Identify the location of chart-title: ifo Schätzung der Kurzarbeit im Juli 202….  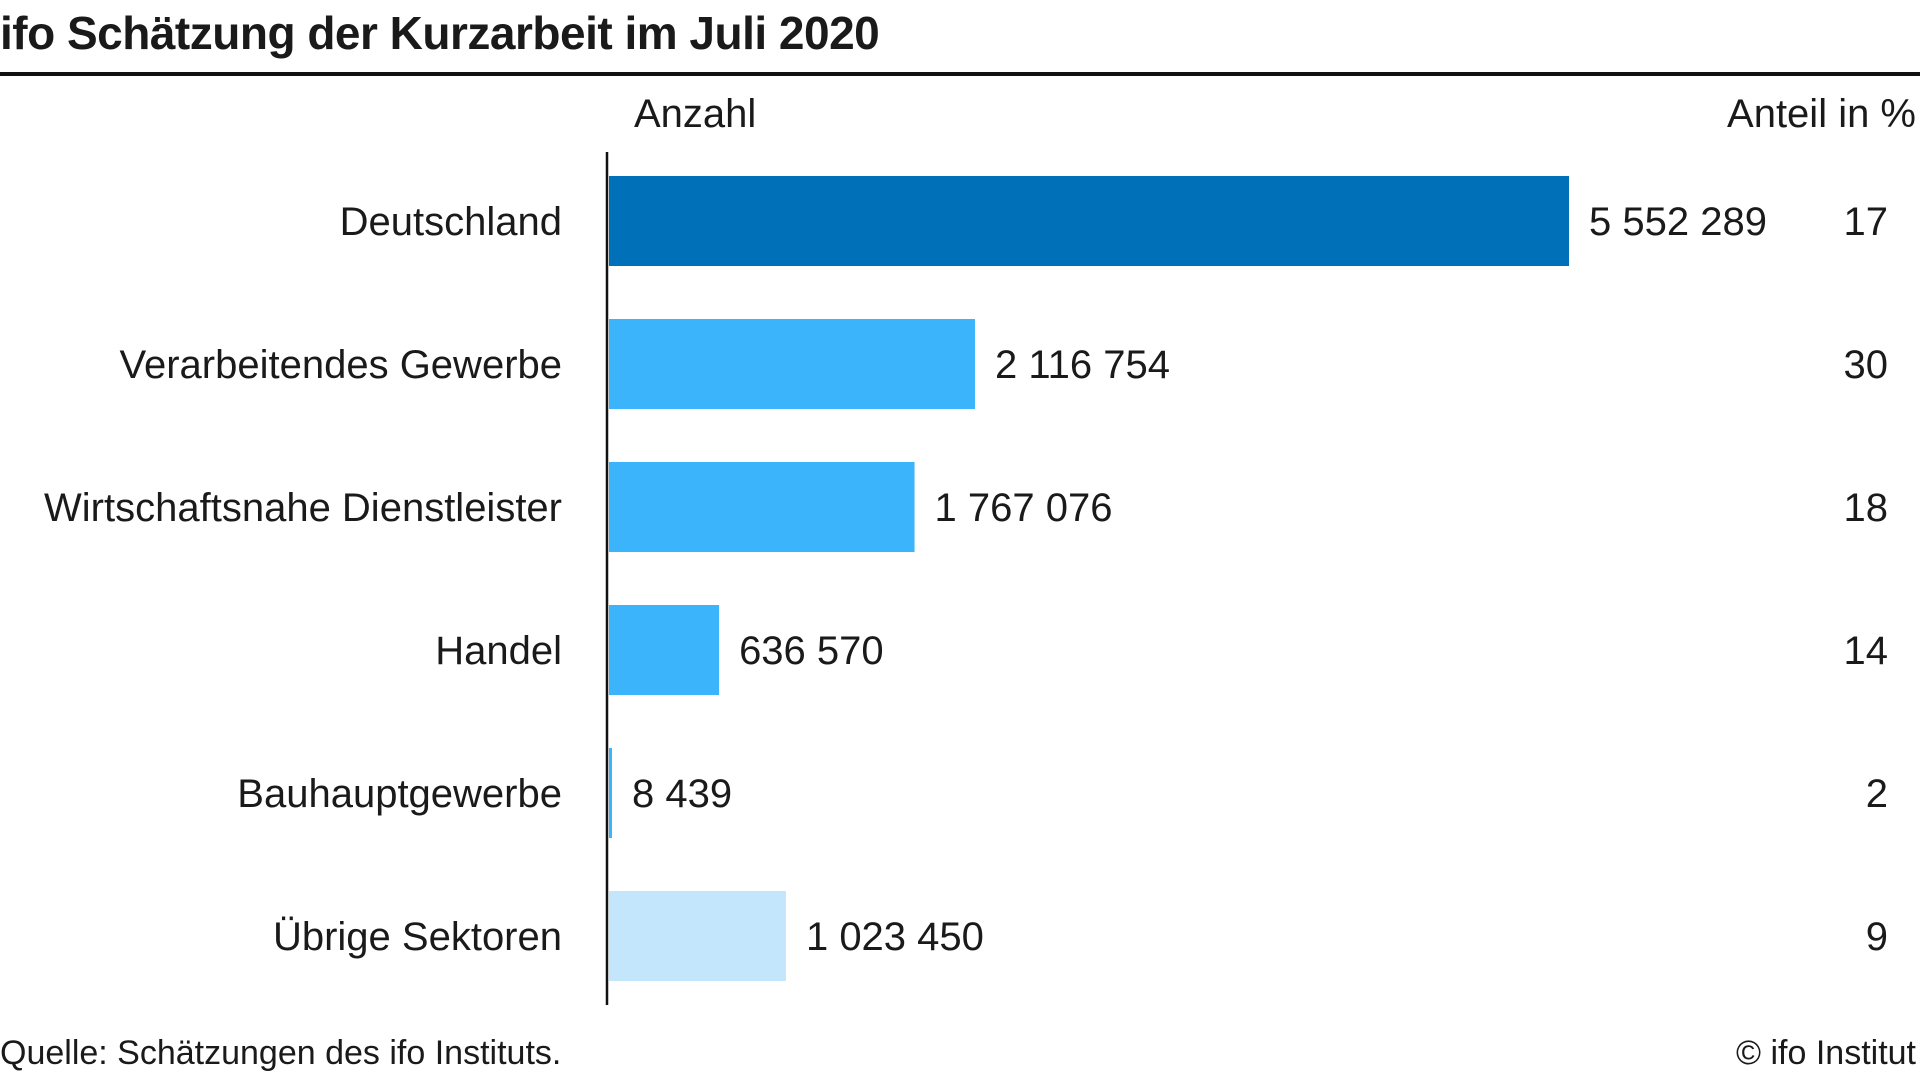
(440, 33).